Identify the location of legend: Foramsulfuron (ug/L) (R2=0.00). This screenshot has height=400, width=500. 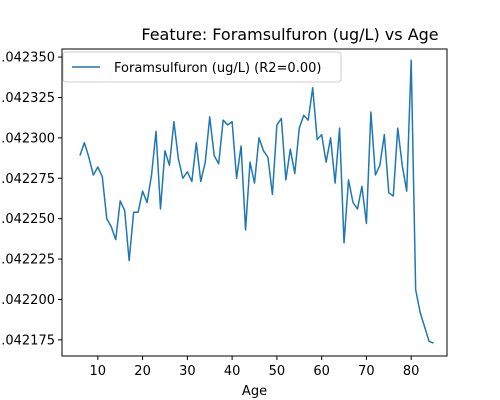
(202, 67).